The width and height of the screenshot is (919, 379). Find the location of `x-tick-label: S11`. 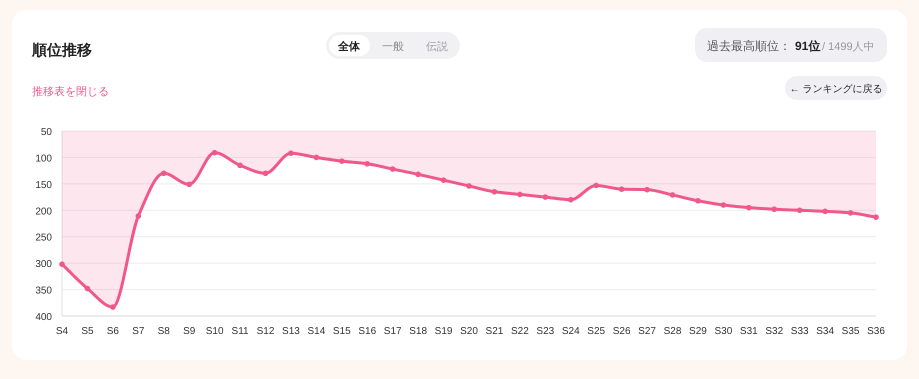

x-tick-label: S11 is located at coordinates (241, 331).